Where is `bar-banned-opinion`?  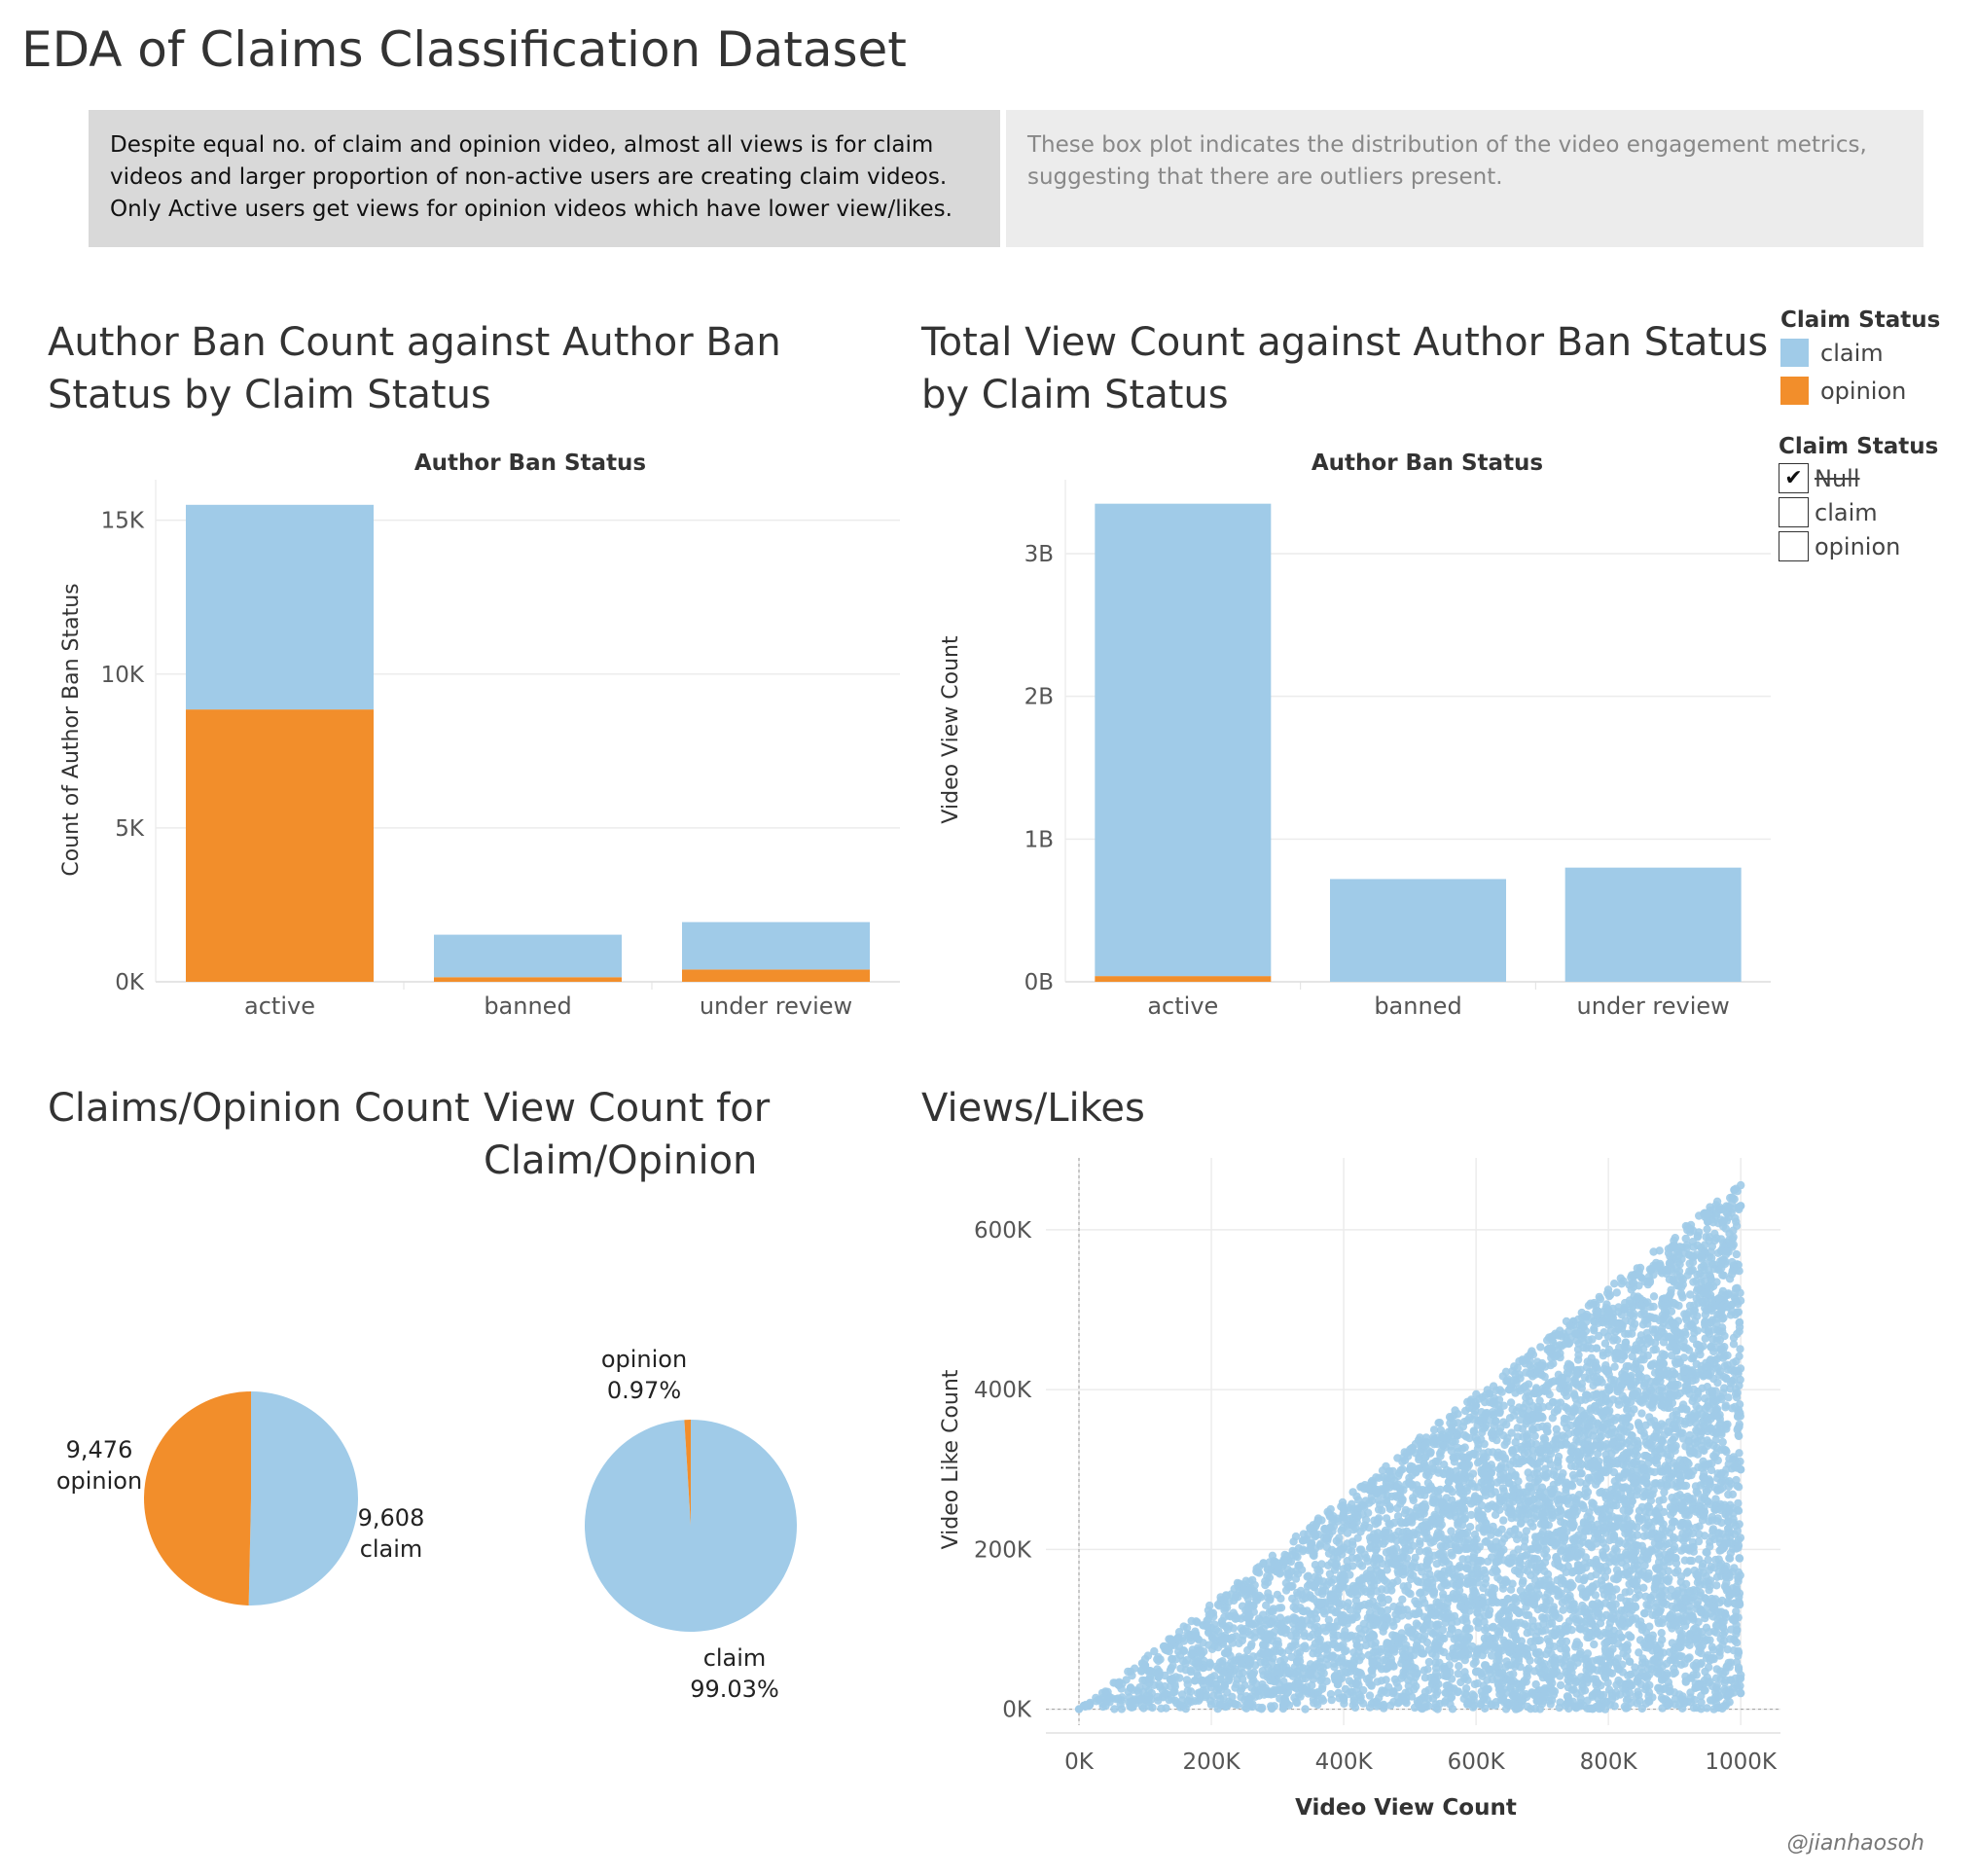 bar-banned-opinion is located at coordinates (528, 979).